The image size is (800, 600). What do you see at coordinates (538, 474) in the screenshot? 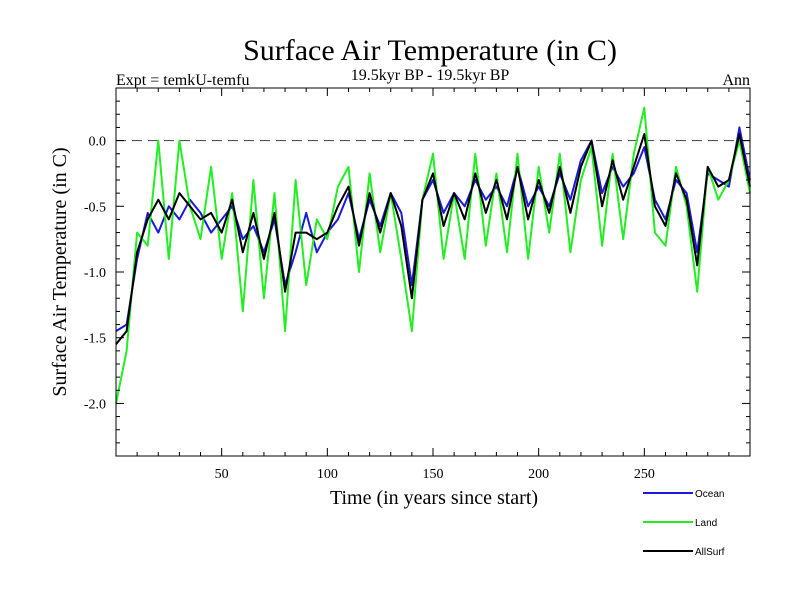
I see `x-tick-label: 200` at bounding box center [538, 474].